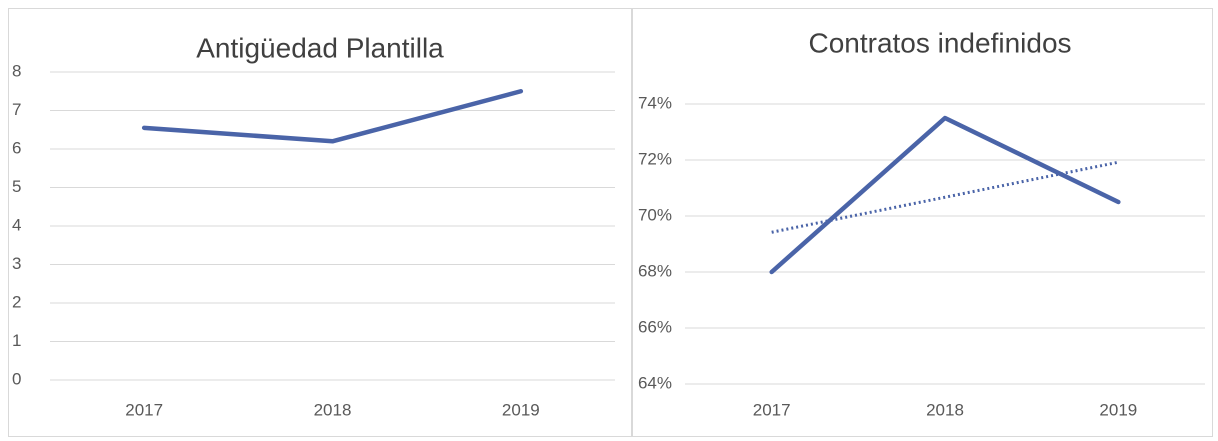  Describe the element at coordinates (655, 326) in the screenshot. I see `y-tick-label: 66%` at that location.